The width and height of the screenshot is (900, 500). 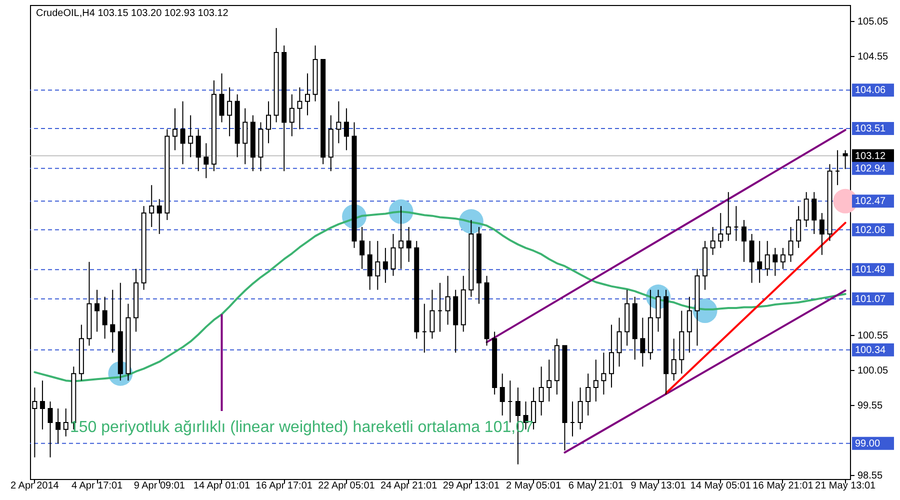 I want to click on y-tick-label: 99.55, so click(x=870, y=406).